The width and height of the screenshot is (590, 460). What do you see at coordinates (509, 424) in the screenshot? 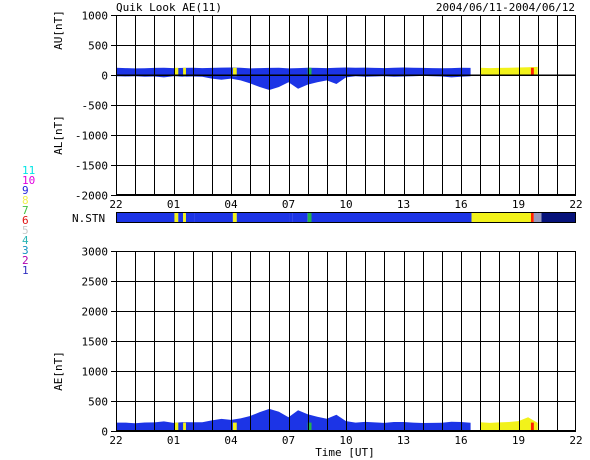
I see `ae-series-alt` at bounding box center [509, 424].